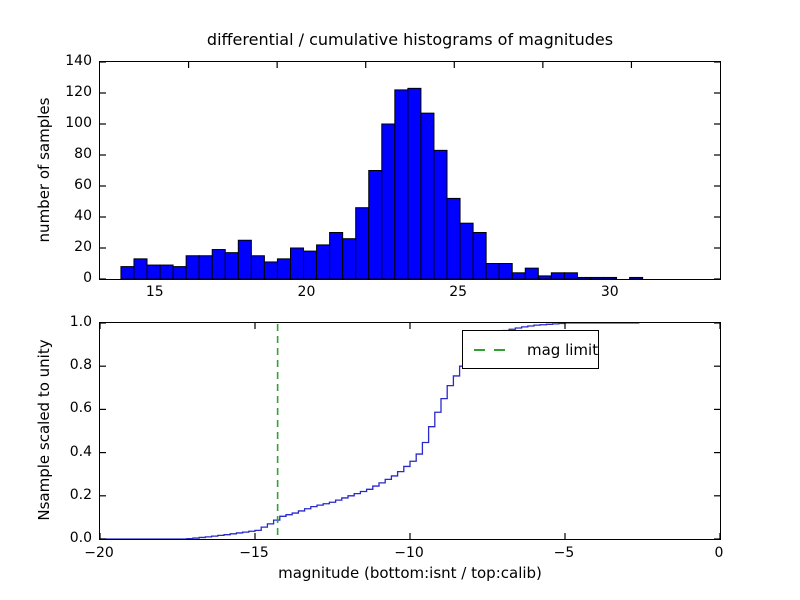 This screenshot has width=800, height=600. What do you see at coordinates (99, 553) in the screenshot?
I see `bottom-plot-xtick-label: −20` at bounding box center [99, 553].